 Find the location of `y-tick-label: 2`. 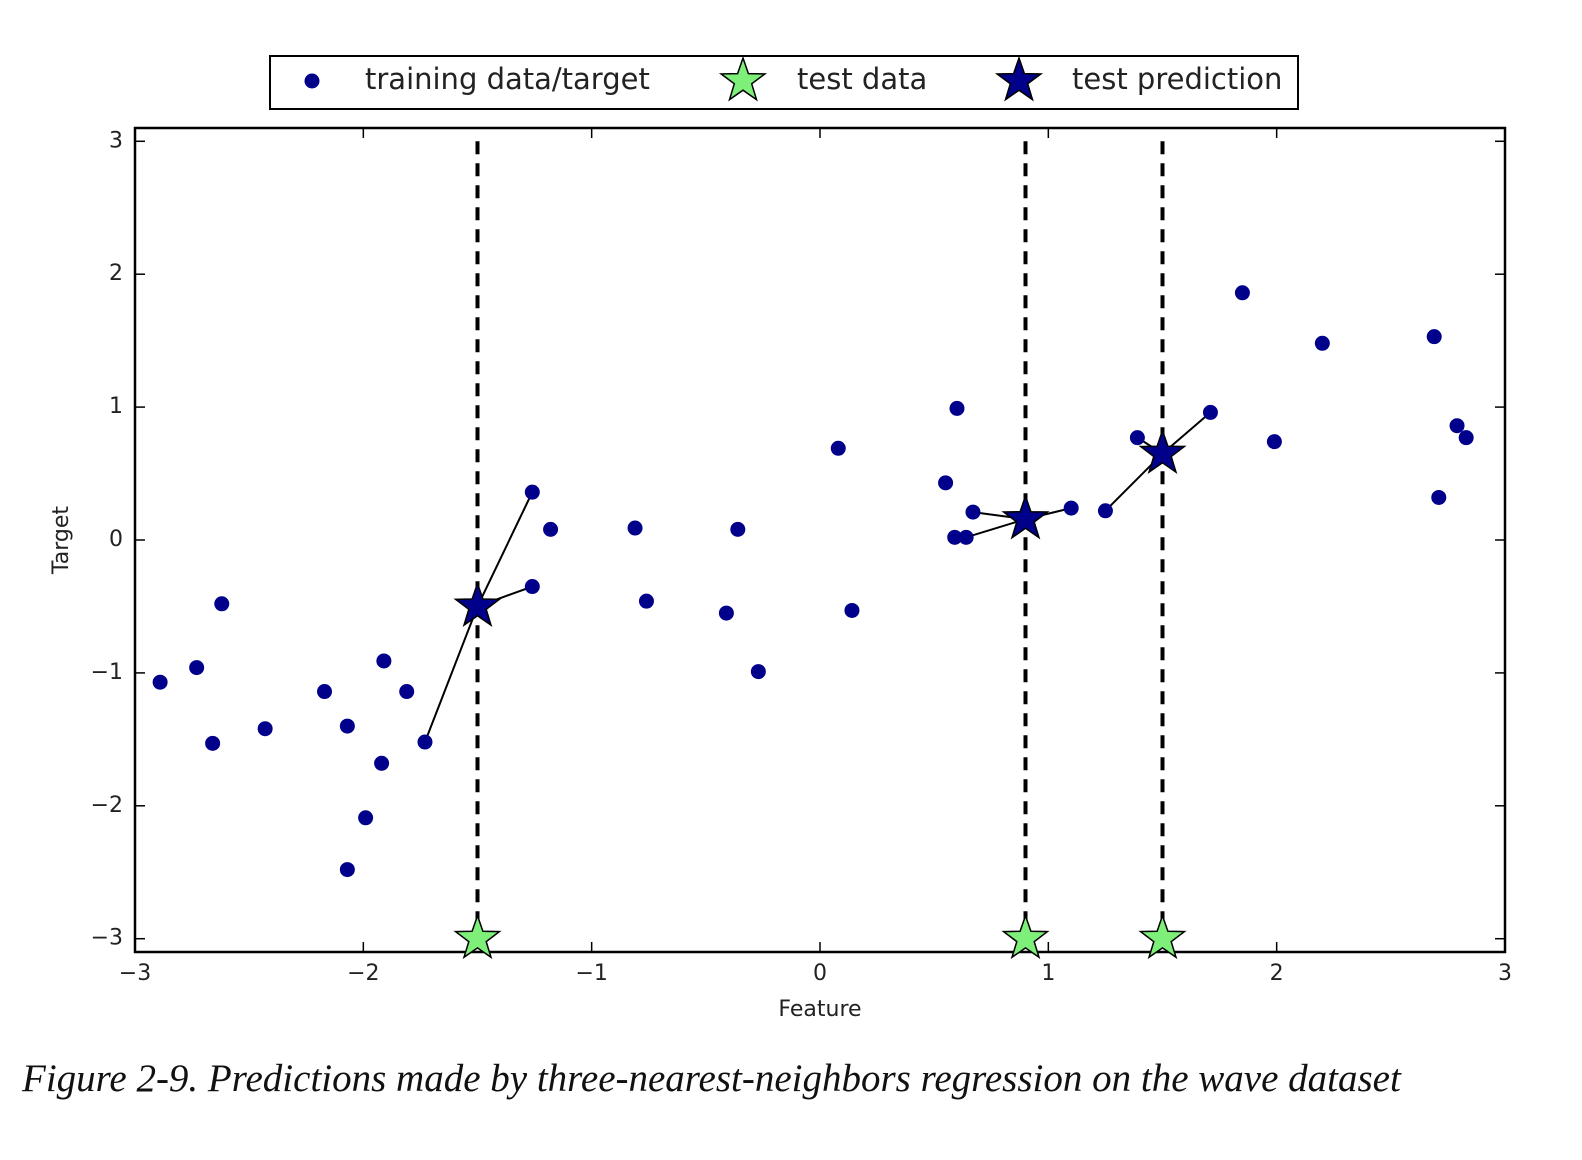

y-tick-label: 2 is located at coordinates (116, 273).